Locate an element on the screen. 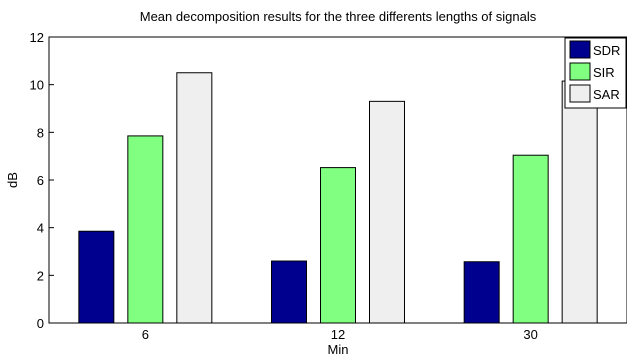  legend-swatch-sar is located at coordinates (580, 93).